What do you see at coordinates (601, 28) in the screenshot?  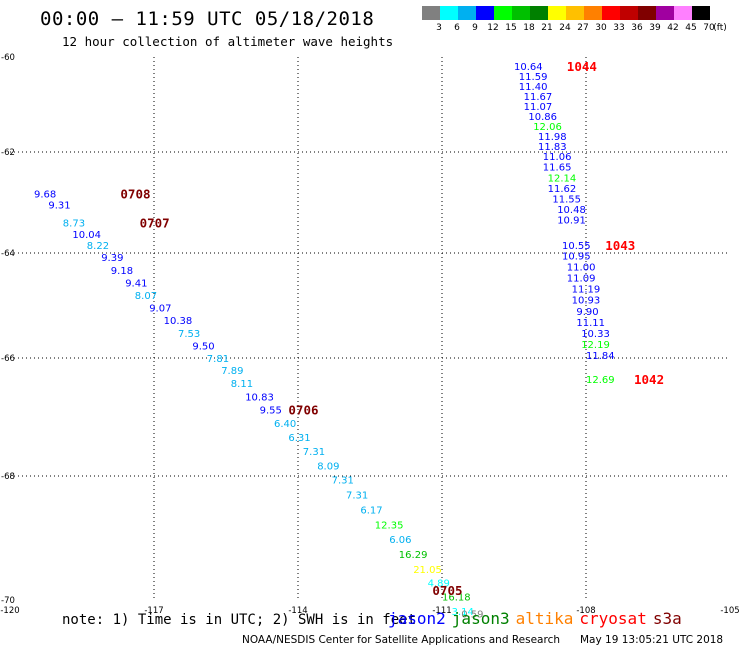 I see `legend-tick-label: 30` at bounding box center [601, 28].